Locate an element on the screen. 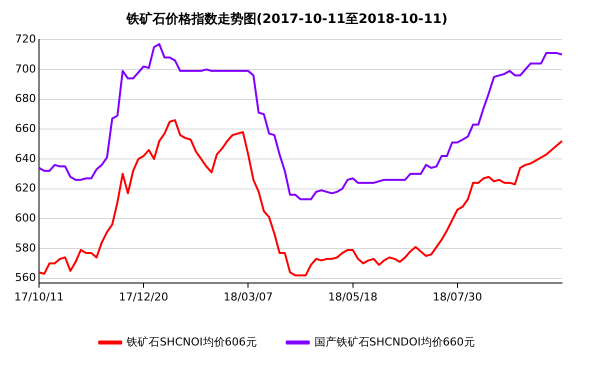 The image size is (600, 370). y-tick-label: 560 is located at coordinates (25, 277).